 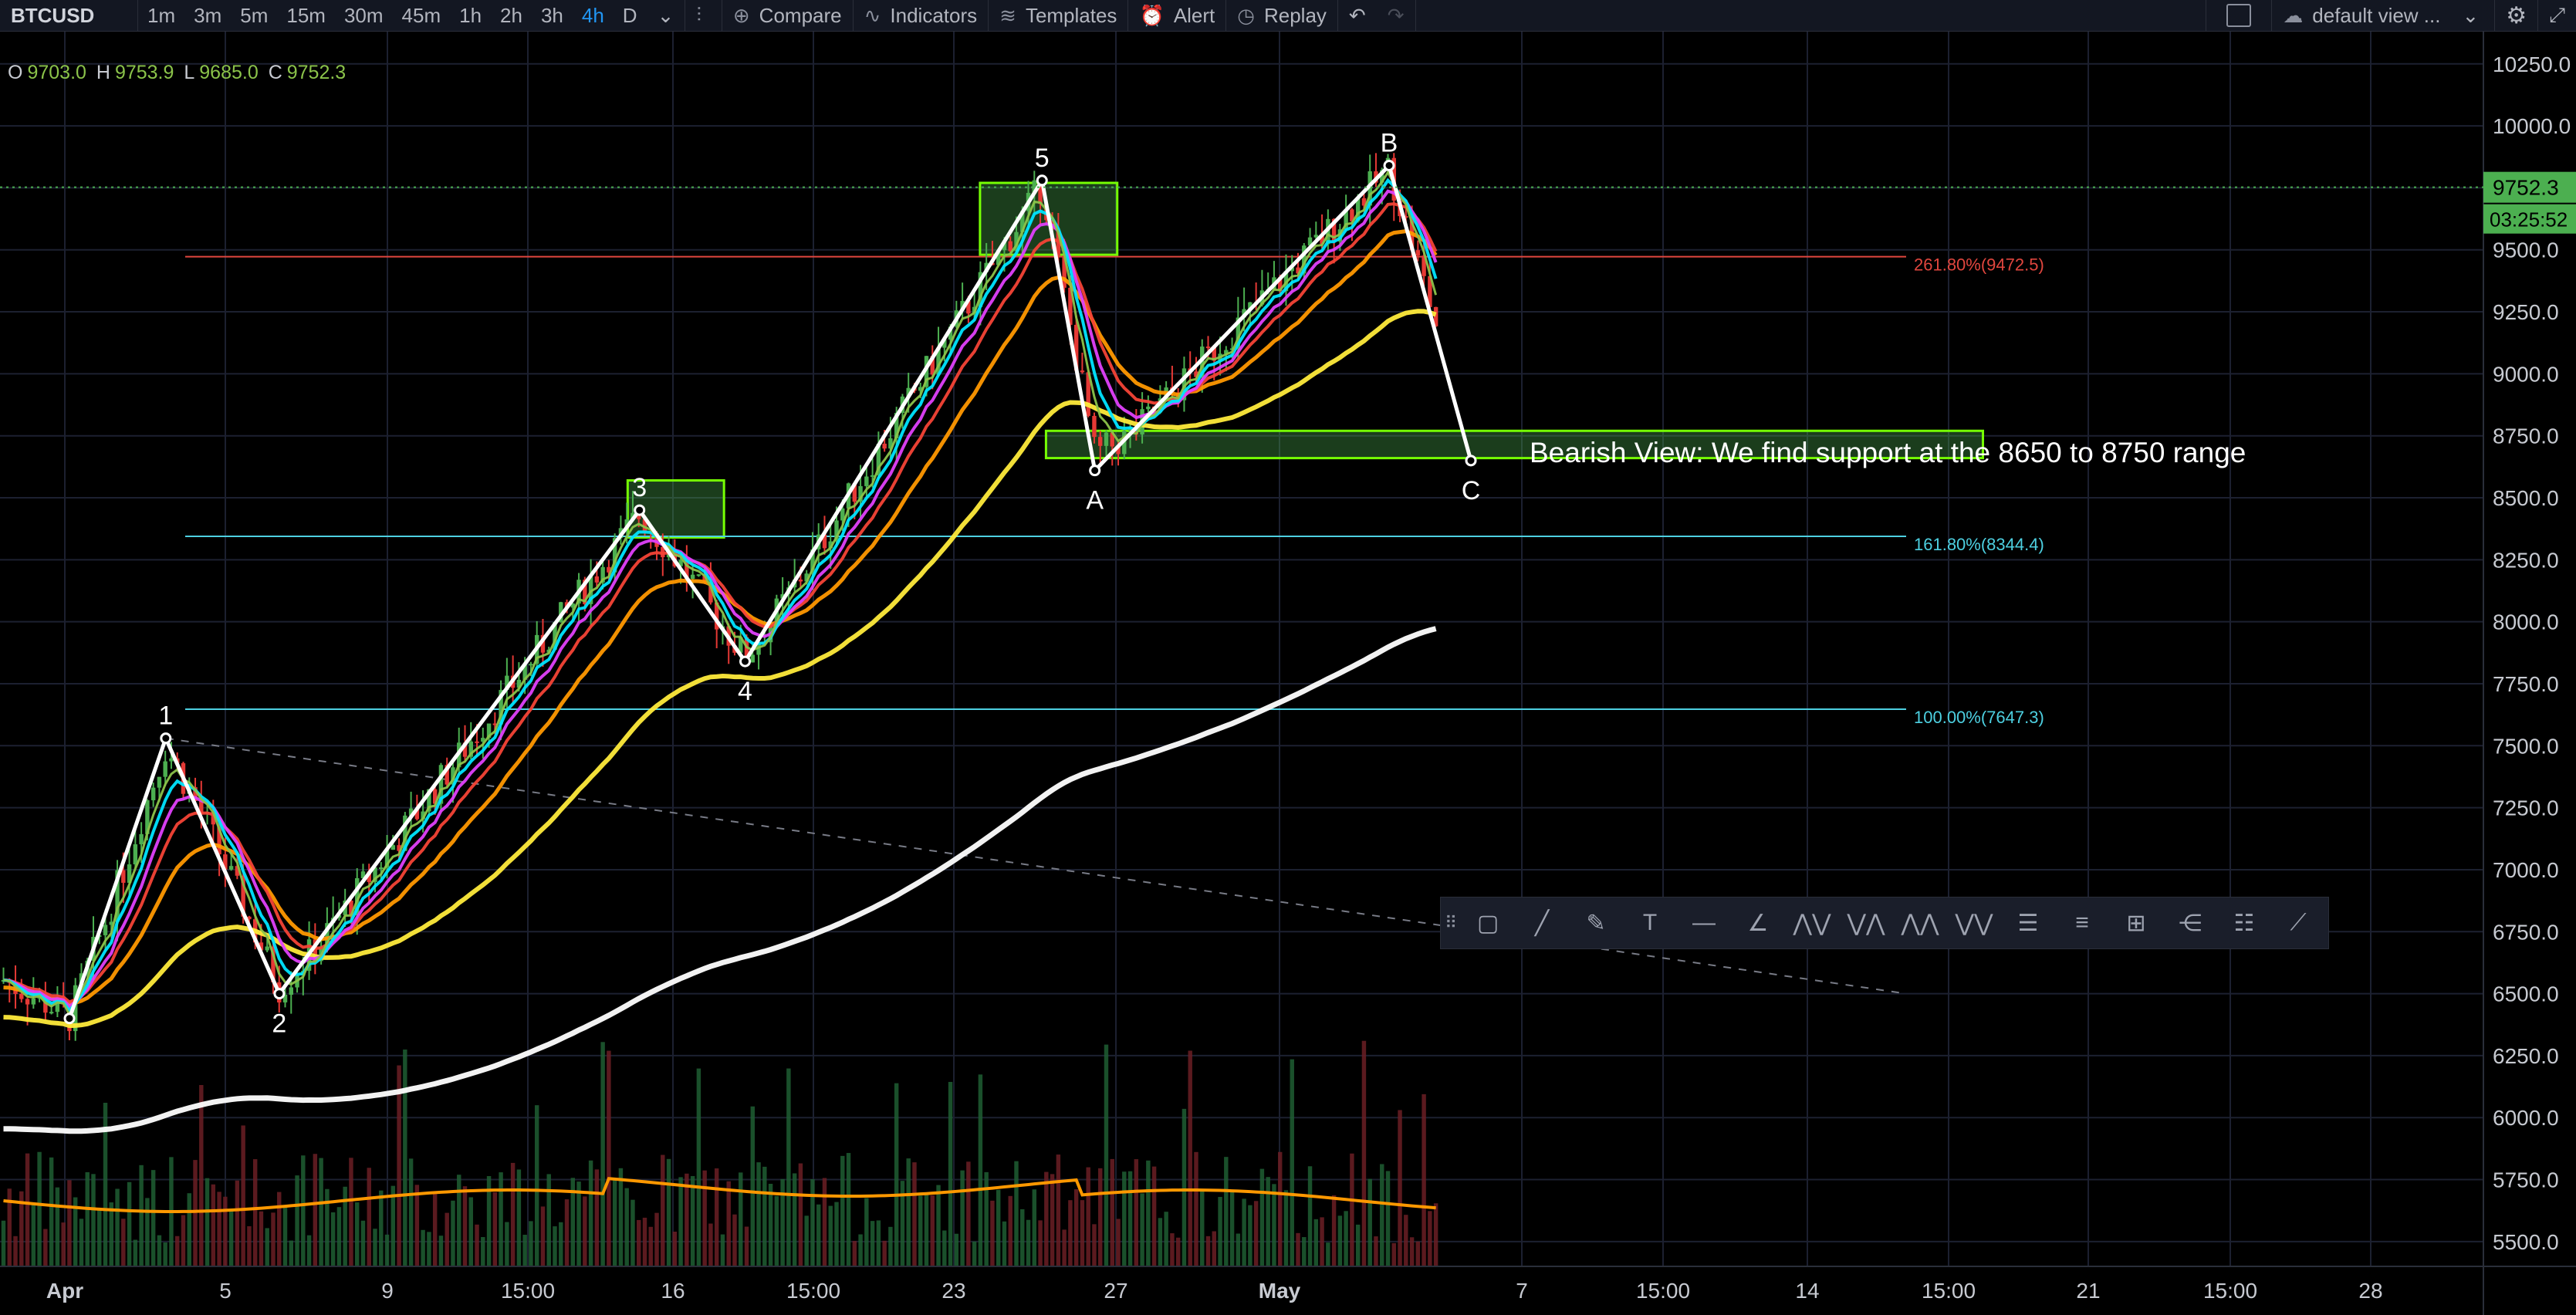 I want to click on drag-handle-icon: ⠿, so click(x=1451, y=922).